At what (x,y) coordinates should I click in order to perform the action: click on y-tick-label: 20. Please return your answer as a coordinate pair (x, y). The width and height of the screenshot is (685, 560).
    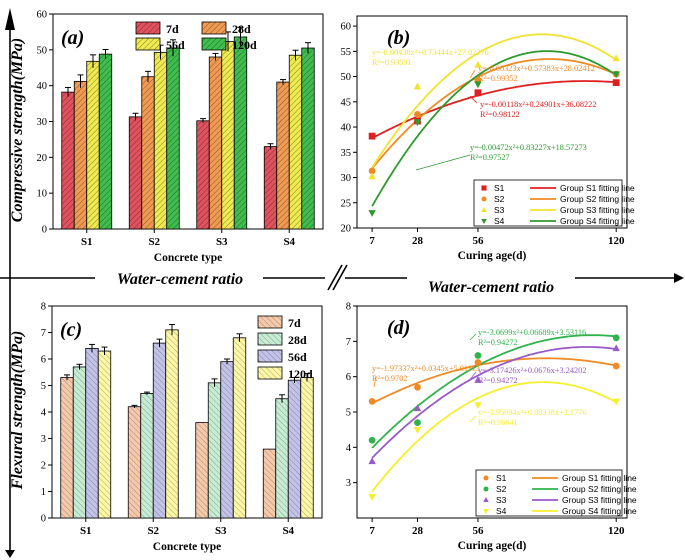
    Looking at the image, I should click on (346, 229).